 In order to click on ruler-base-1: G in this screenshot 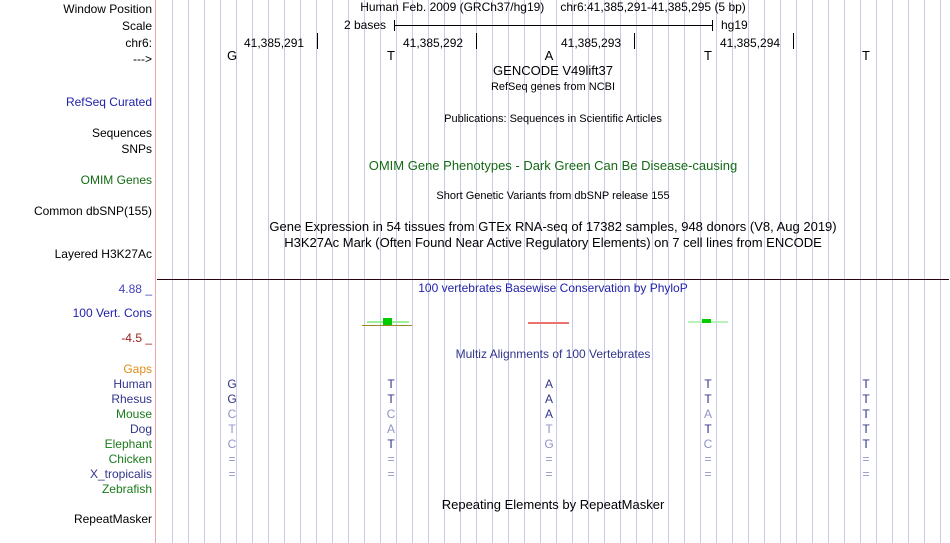, I will do `click(232, 55)`.